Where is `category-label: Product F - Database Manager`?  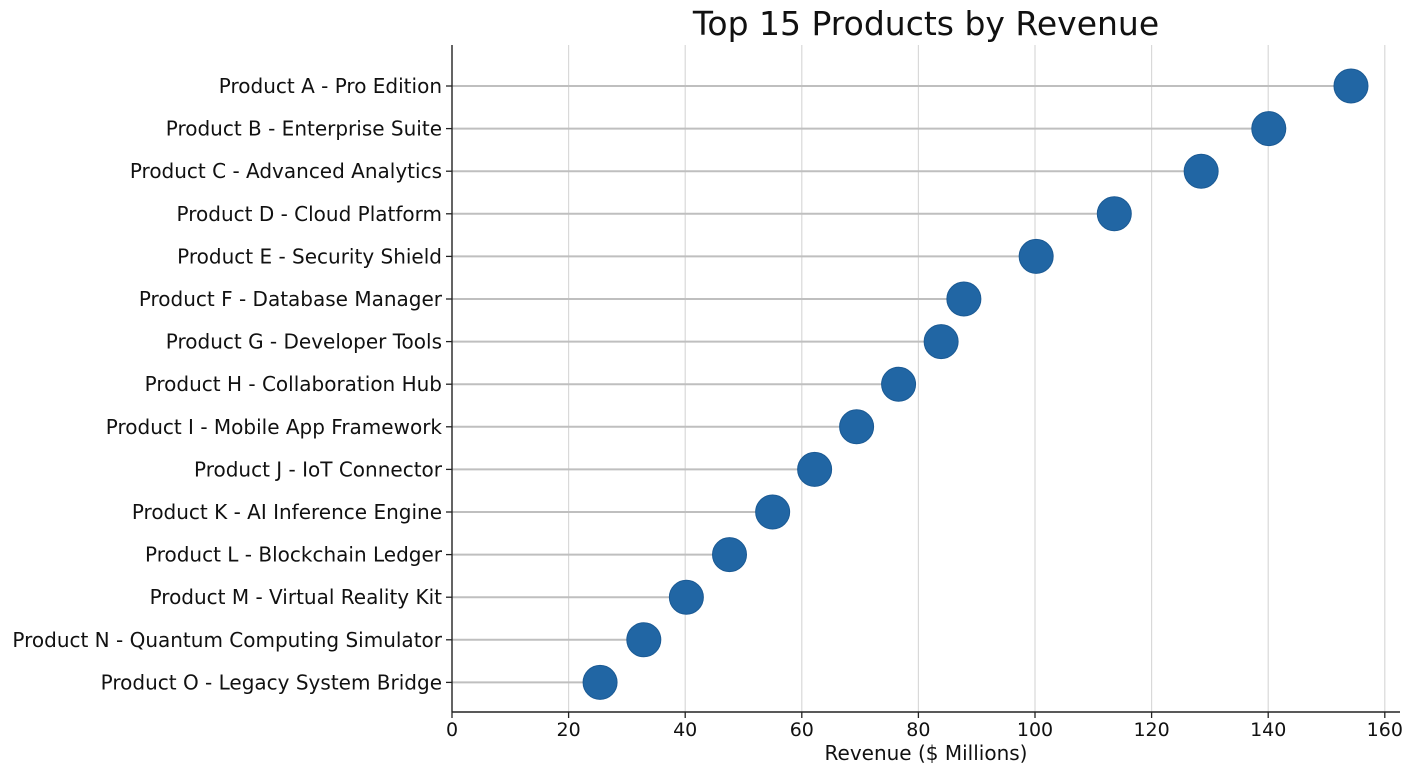 category-label: Product F - Database Manager is located at coordinates (291, 299).